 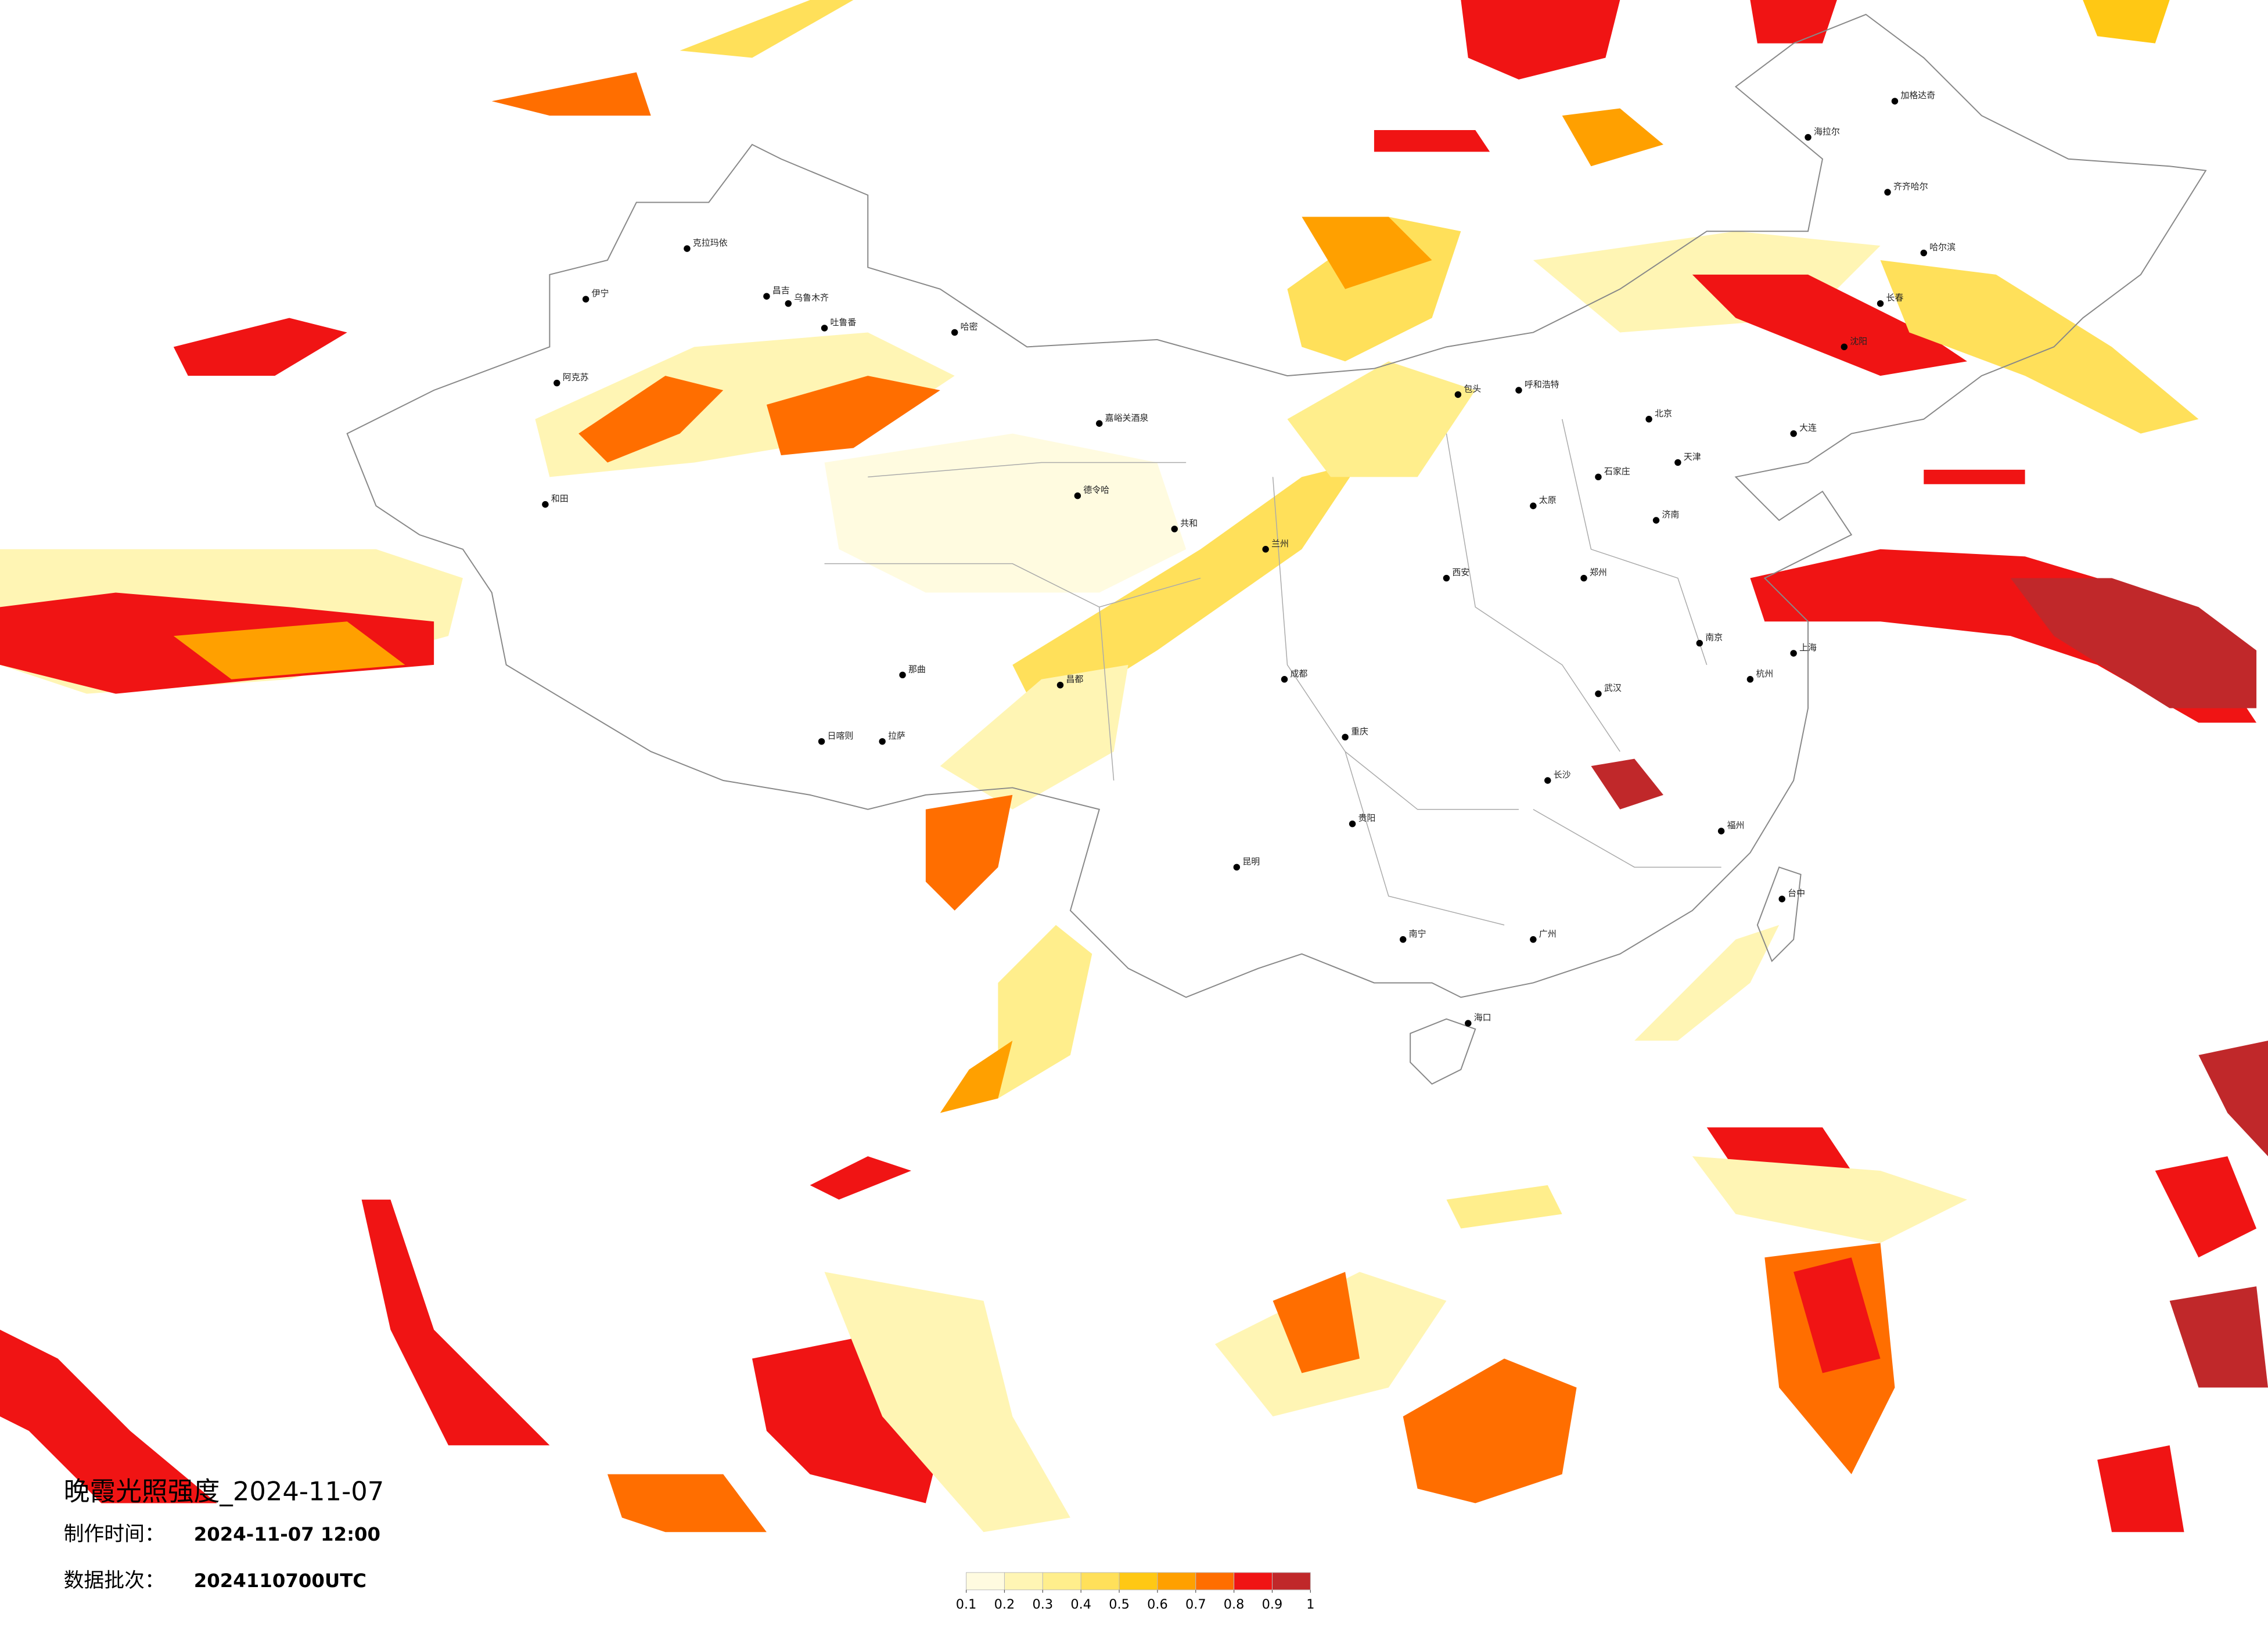 I want to click on city-label: 上海, so click(x=1808, y=647).